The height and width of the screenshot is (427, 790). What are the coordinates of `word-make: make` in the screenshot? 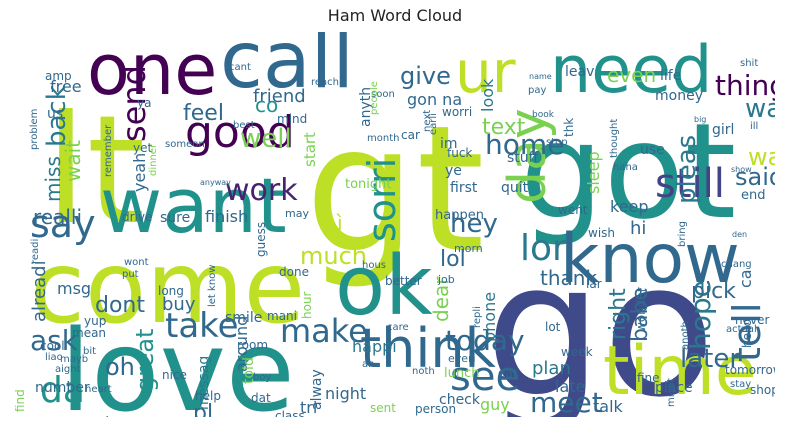 It's located at (324, 331).